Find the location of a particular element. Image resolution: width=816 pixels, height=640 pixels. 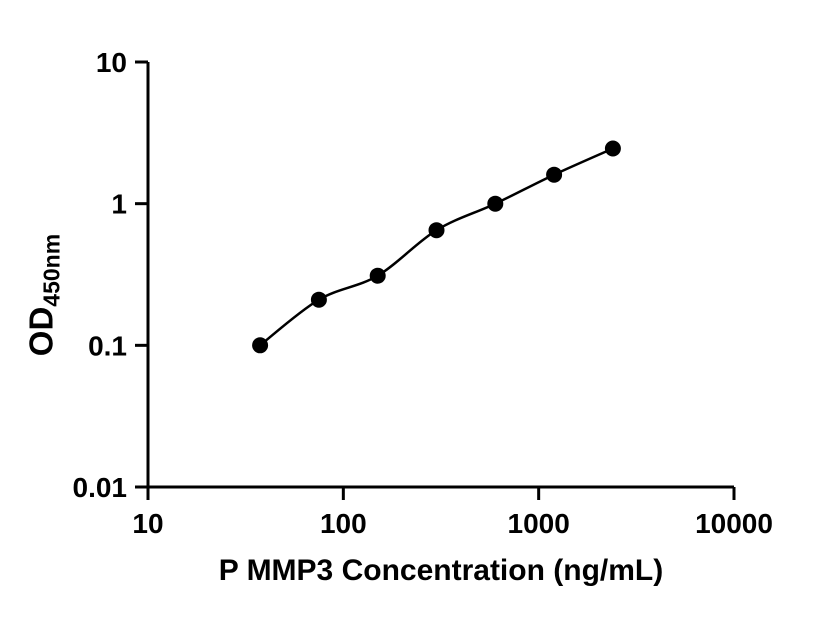

y-axis-title: OD450nm is located at coordinates (44, 295).